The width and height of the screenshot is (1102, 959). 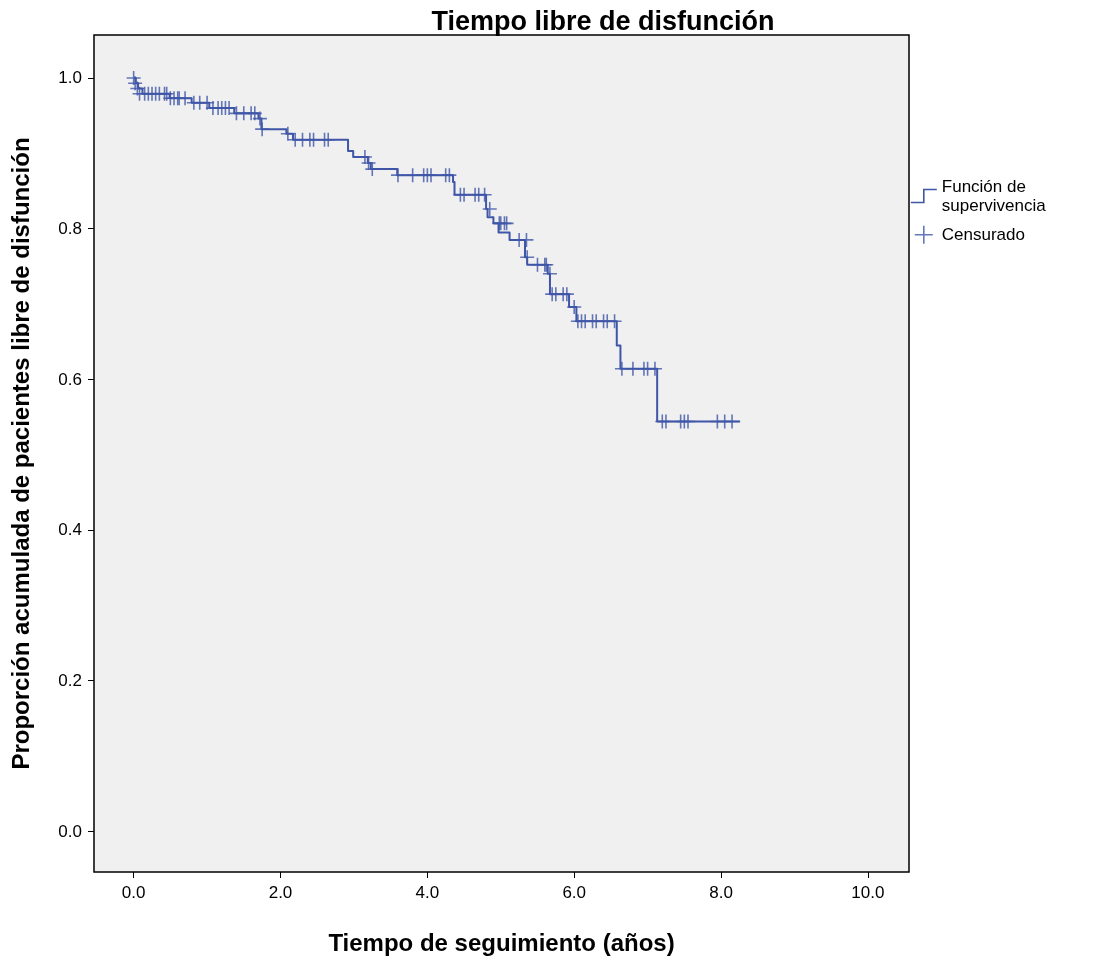 I want to click on x-tick-label: 0.0, so click(x=133, y=892).